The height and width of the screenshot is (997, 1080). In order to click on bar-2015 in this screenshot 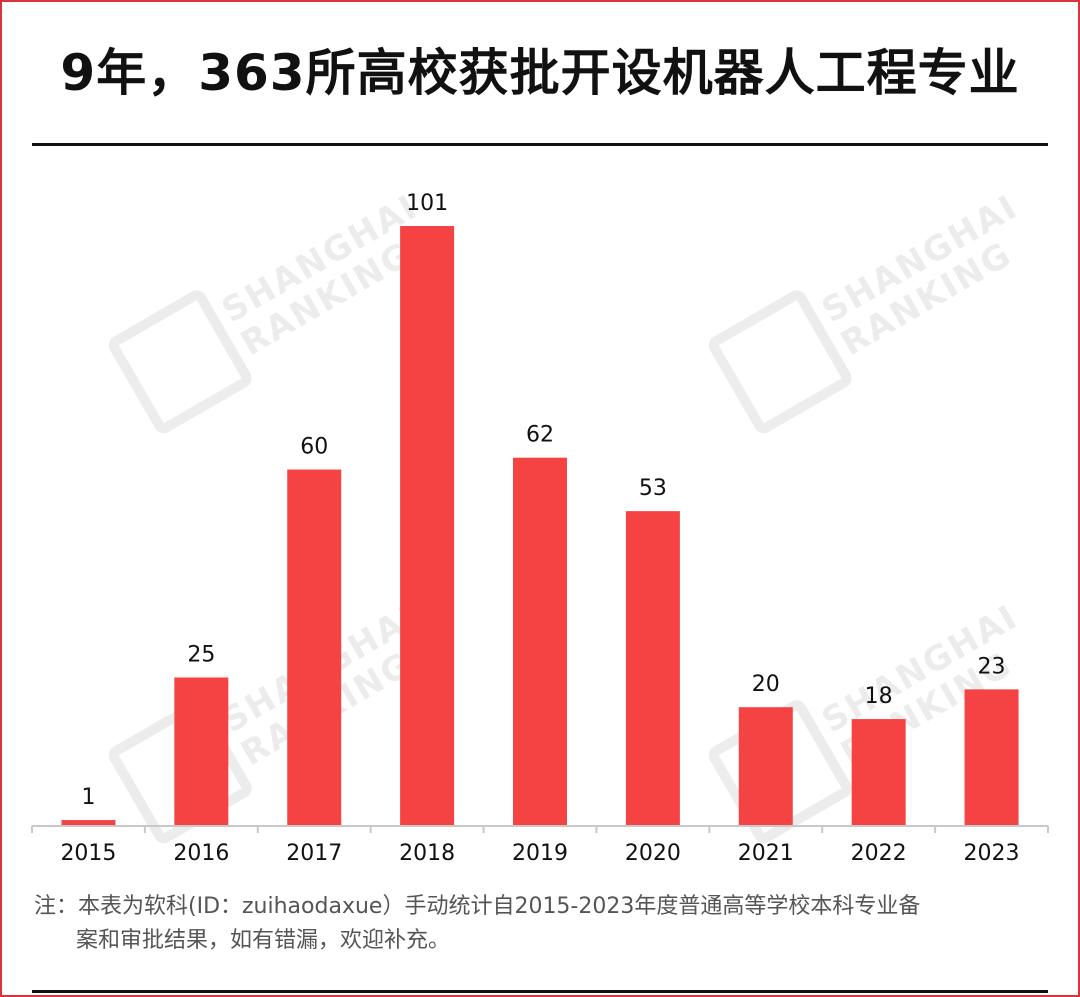, I will do `click(88, 823)`.